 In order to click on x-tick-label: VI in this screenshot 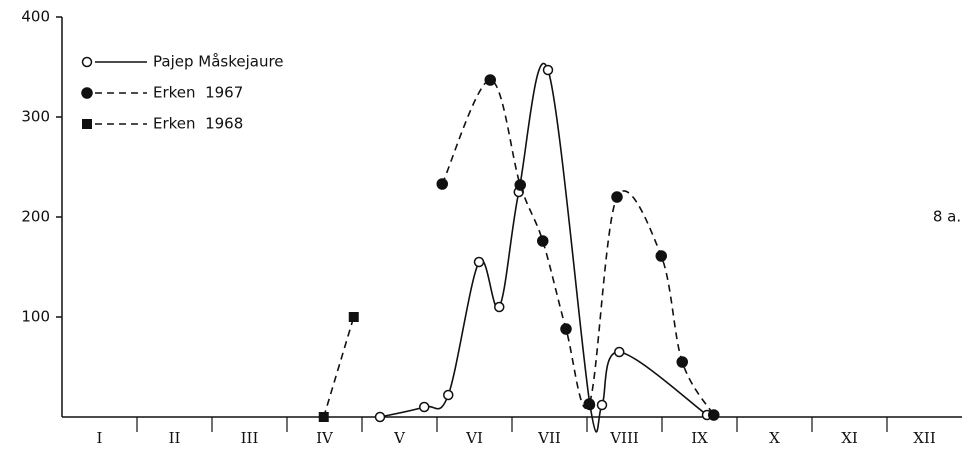, I will do `click(474, 438)`.